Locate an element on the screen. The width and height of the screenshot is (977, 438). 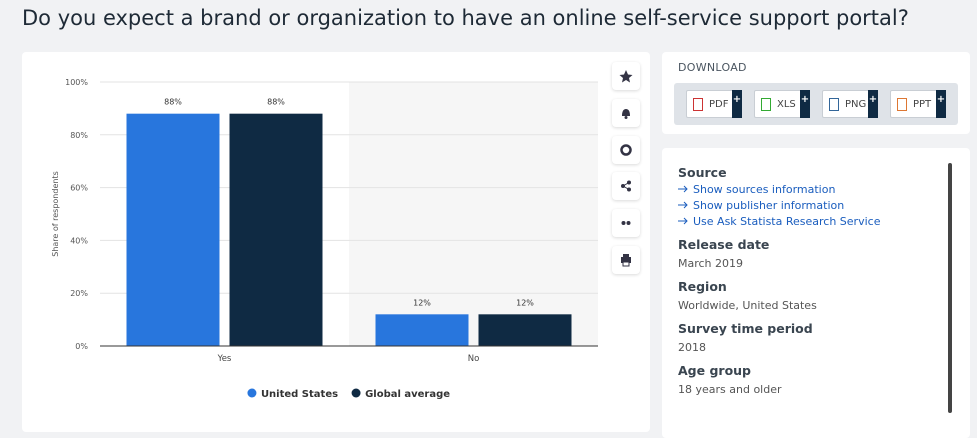
y-tick-label: 40% is located at coordinates (79, 240).